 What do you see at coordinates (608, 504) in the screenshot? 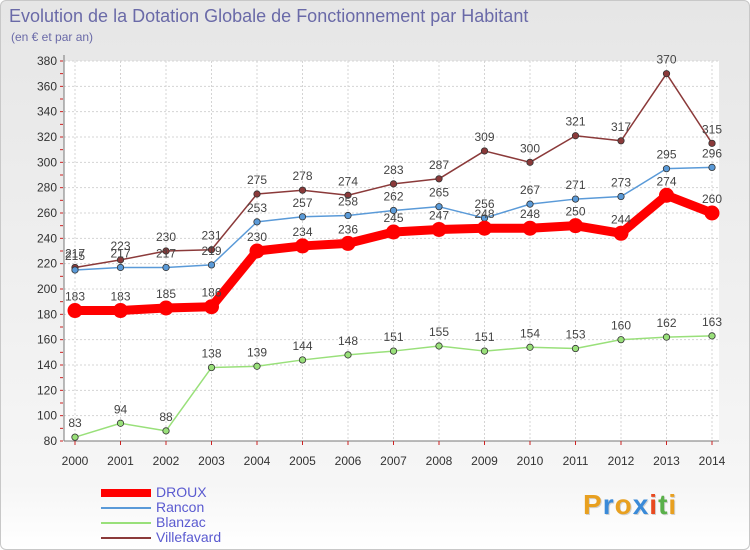
I see `logo-letter: r` at bounding box center [608, 504].